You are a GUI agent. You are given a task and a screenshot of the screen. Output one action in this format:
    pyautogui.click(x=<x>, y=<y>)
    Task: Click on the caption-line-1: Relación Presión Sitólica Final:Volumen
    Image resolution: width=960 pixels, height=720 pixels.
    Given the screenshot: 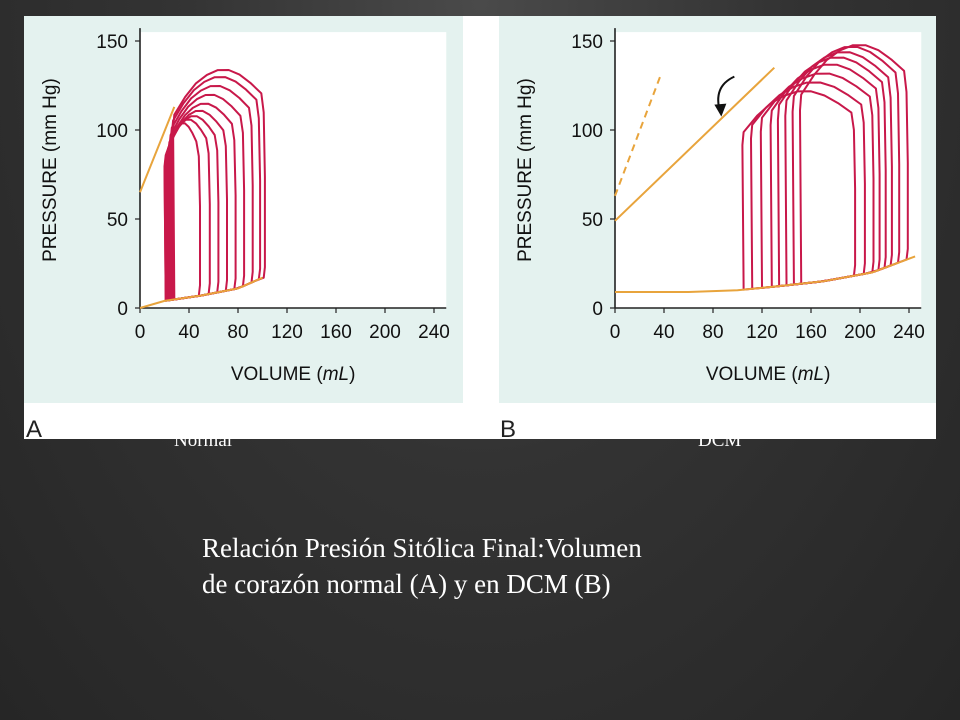 What is the action you would take?
    pyautogui.click(x=422, y=548)
    